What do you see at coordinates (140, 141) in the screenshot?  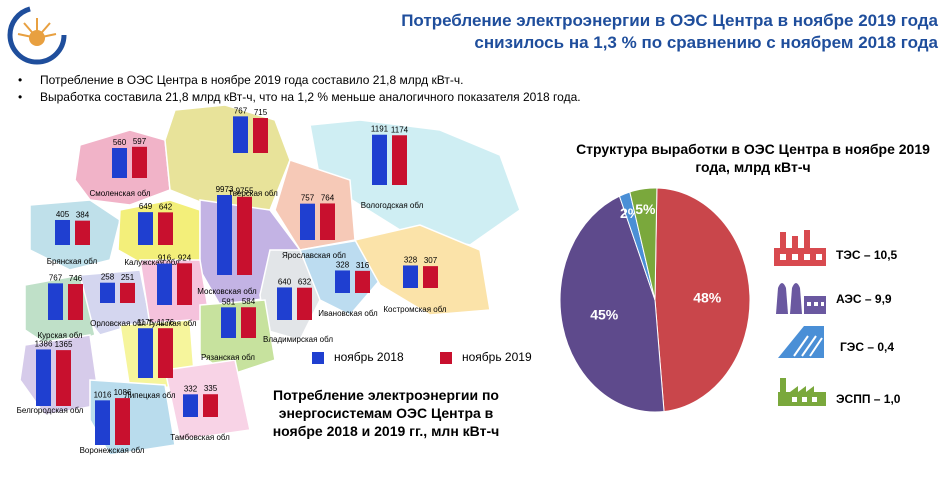 I see `bar-value-label-2019: 597` at bounding box center [140, 141].